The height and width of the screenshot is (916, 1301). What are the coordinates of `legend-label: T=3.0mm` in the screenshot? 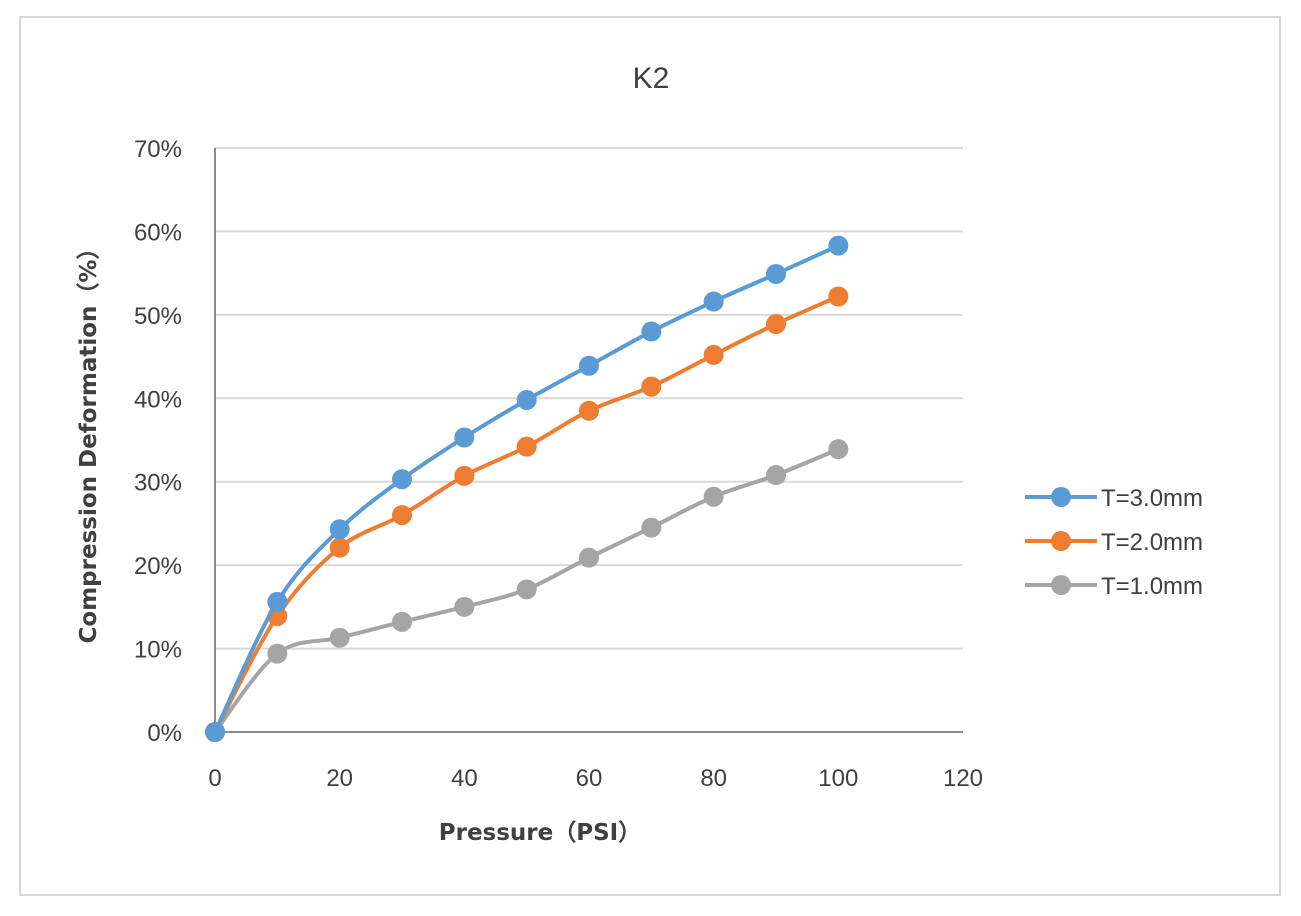 It's located at (1152, 498).